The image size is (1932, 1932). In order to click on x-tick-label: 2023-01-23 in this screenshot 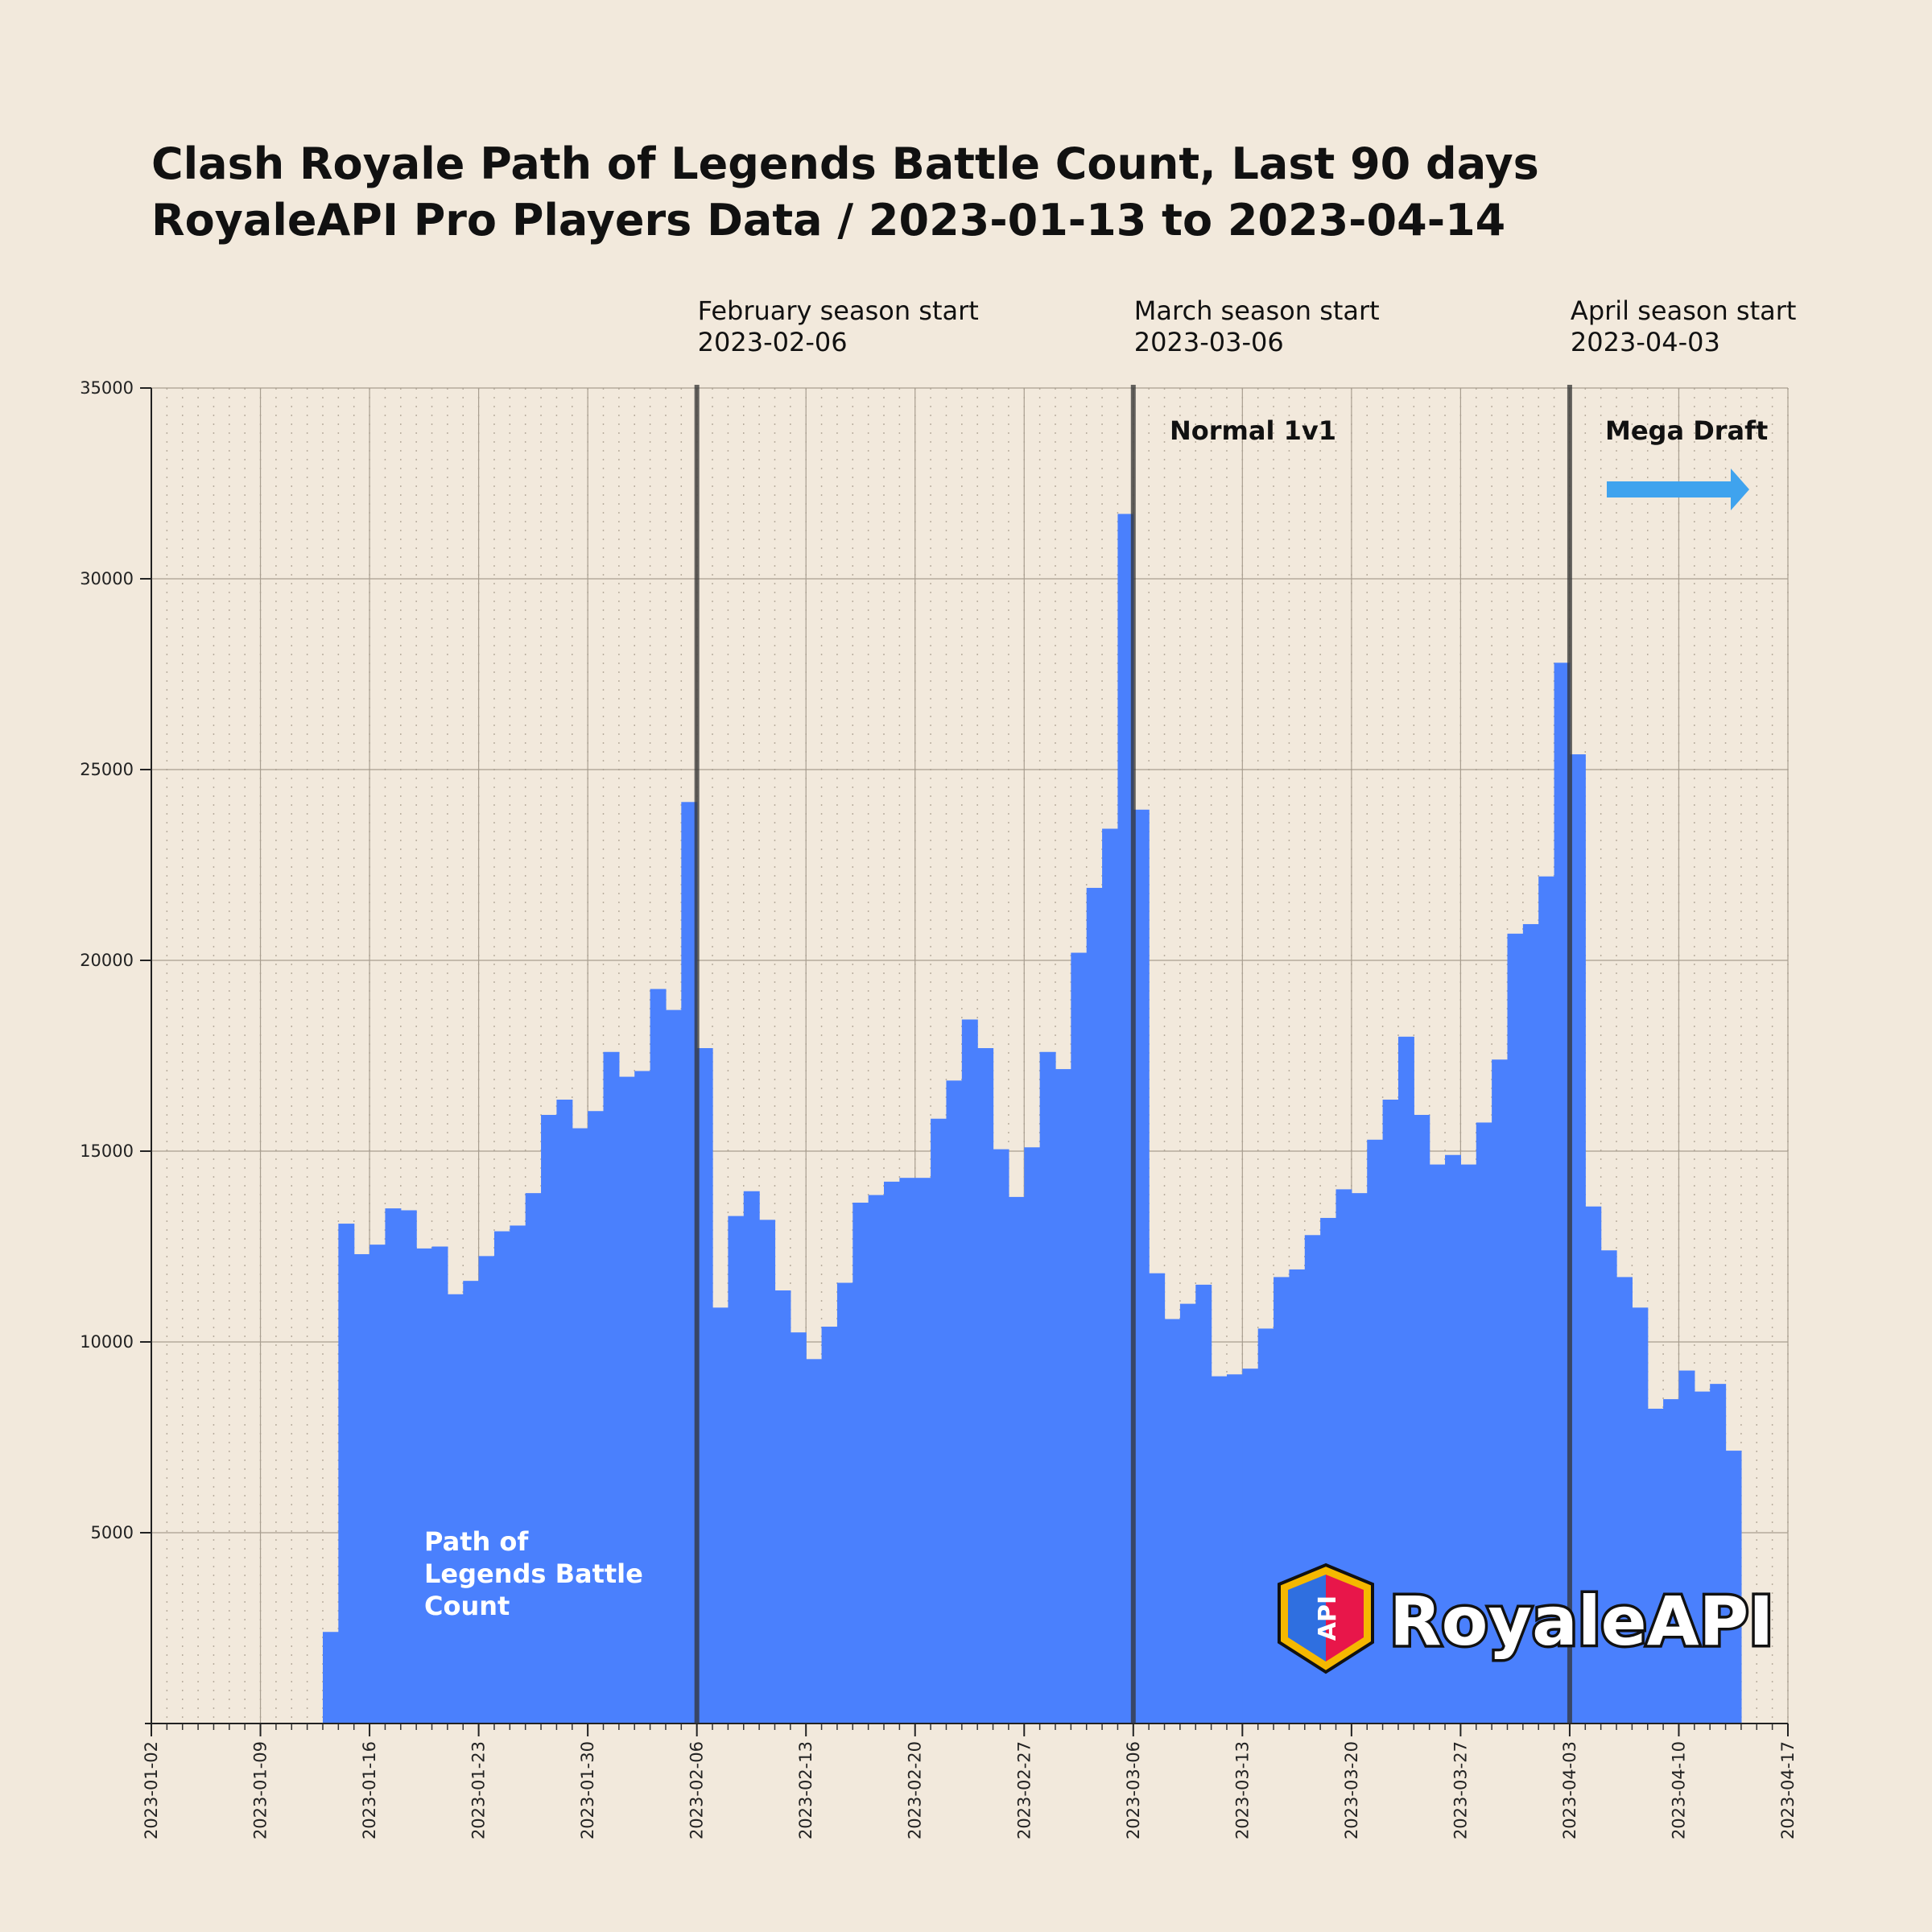, I will do `click(479, 1790)`.